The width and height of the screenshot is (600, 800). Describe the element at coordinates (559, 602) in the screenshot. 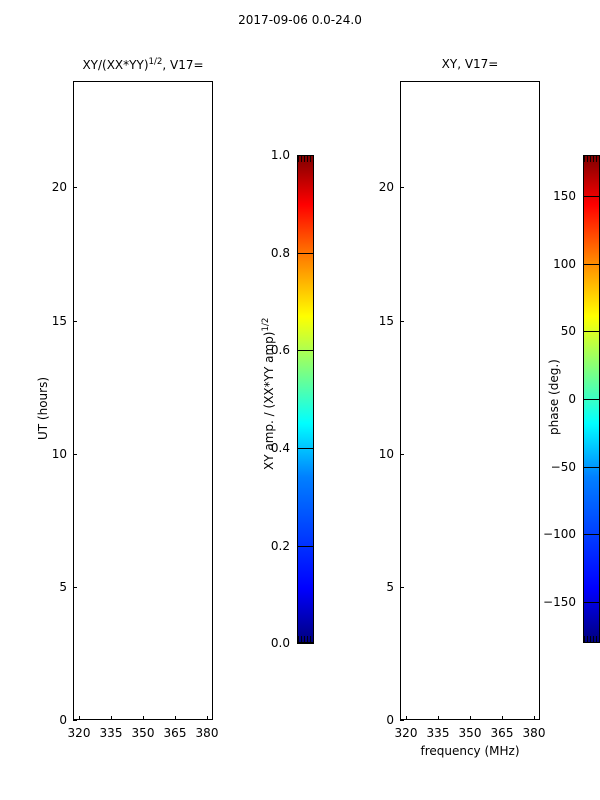

I see `right-cbar-label--150: −150` at that location.